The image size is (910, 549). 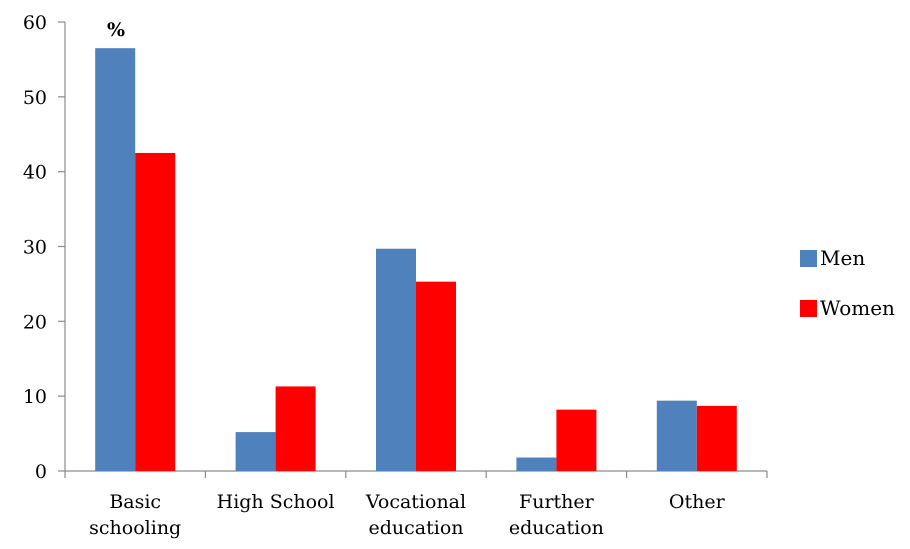 What do you see at coordinates (556, 515) in the screenshot?
I see `x-category-label: Further education` at bounding box center [556, 515].